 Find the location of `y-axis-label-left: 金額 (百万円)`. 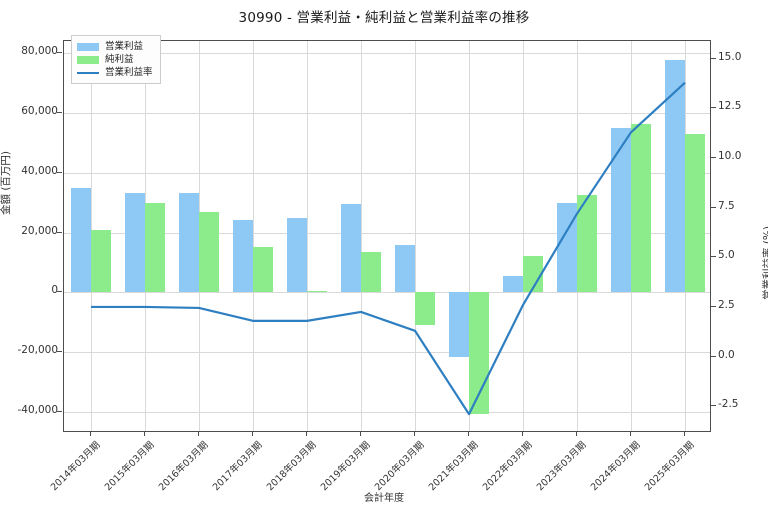

y-axis-label-left: 金額 (百万円) is located at coordinates (6, 182).